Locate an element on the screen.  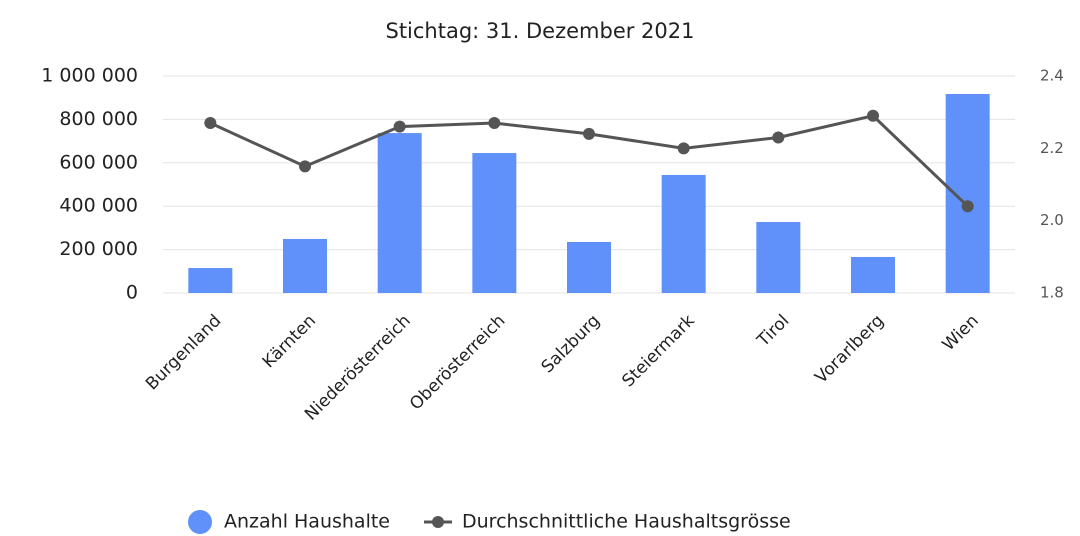
y-tick-label: 200 000 is located at coordinates (98, 249).